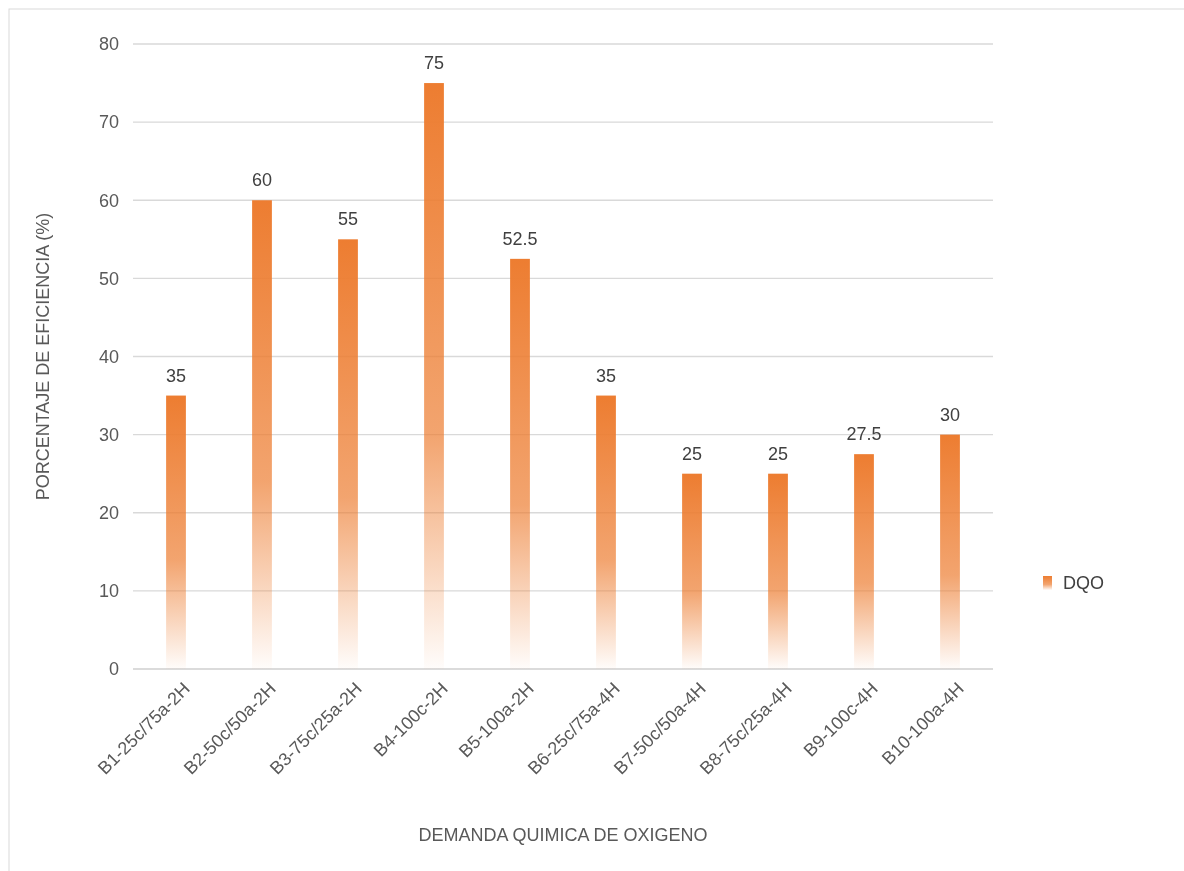 The image size is (1184, 871). Describe the element at coordinates (108, 513) in the screenshot. I see `y-tick-label: 20` at that location.